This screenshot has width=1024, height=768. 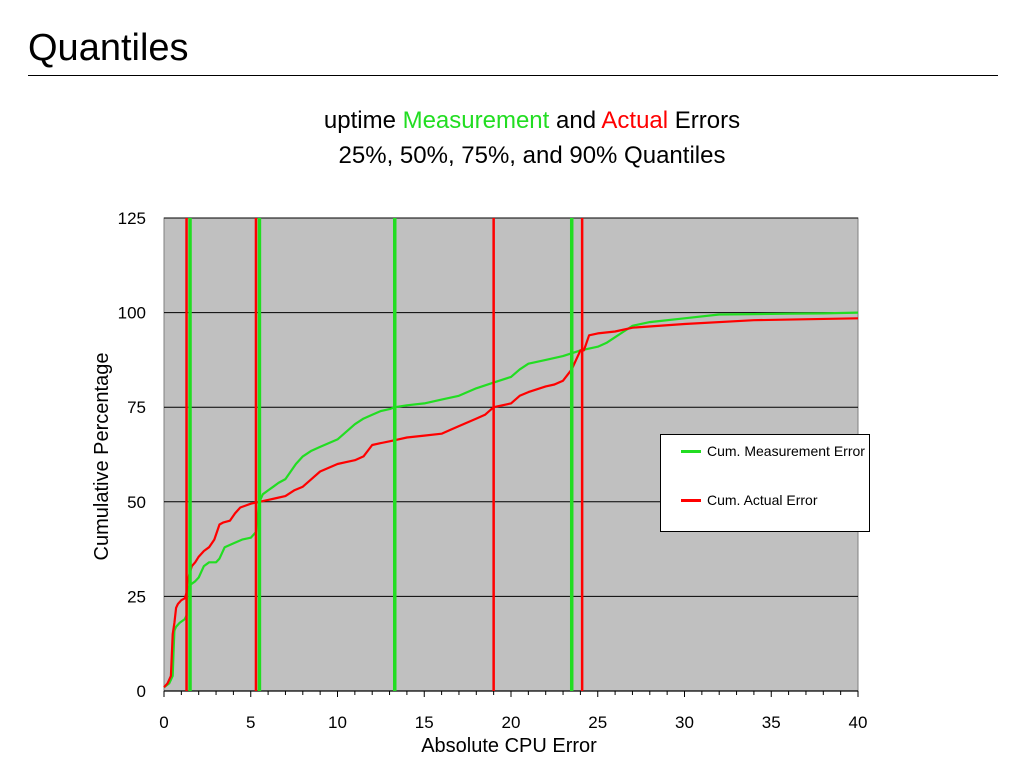 I want to click on legend-label-actual: Cum. Actual Error, so click(x=762, y=500).